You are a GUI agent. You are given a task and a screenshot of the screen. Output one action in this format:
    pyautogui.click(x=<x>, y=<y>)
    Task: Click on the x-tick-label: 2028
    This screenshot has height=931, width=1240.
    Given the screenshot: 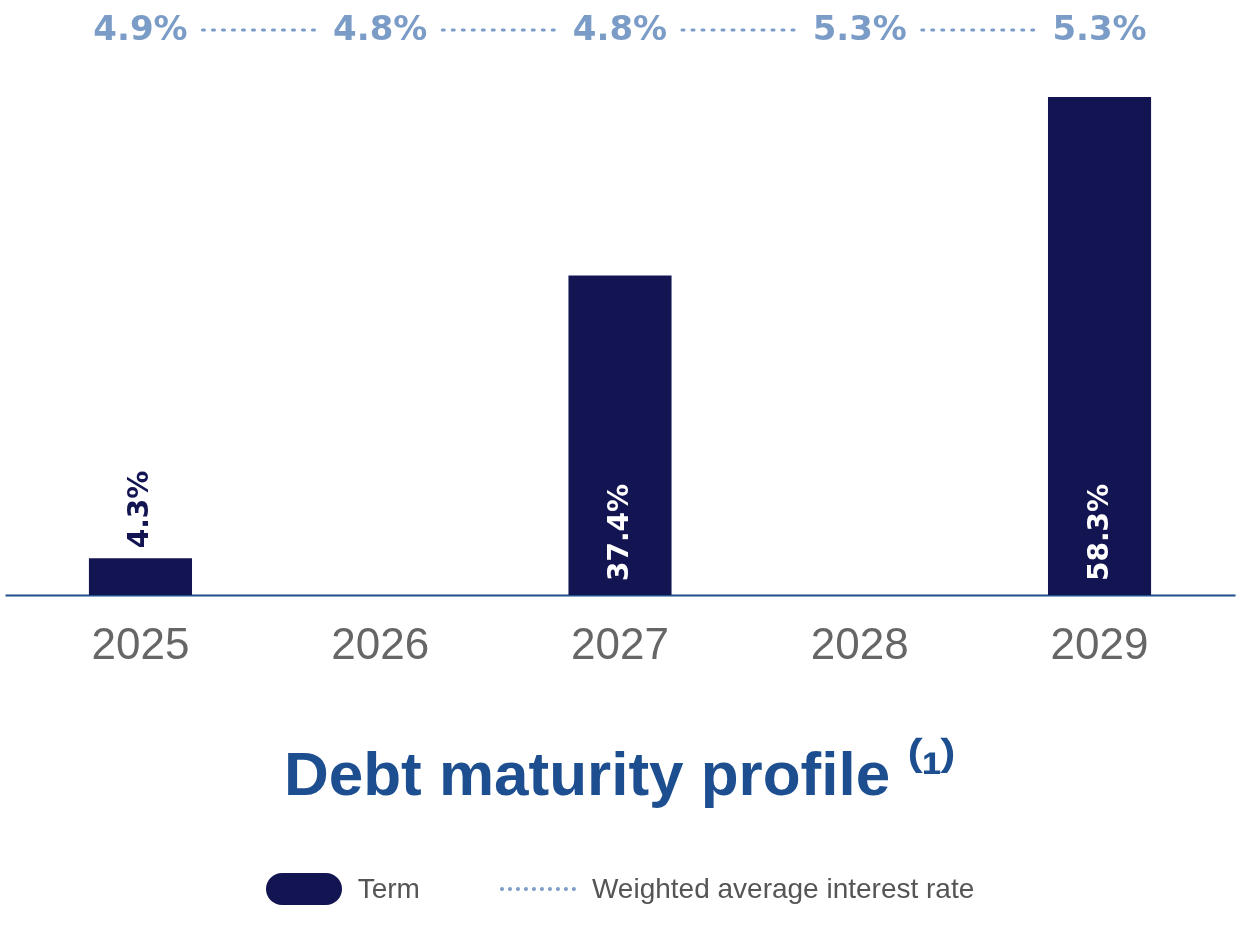 What is the action you would take?
    pyautogui.click(x=859, y=643)
    